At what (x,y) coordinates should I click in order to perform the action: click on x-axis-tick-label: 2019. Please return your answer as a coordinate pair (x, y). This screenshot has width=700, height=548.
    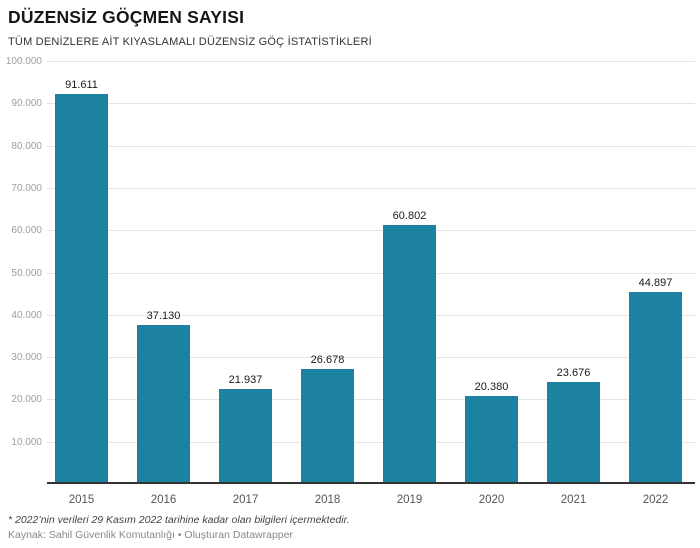
    Looking at the image, I should click on (409, 500).